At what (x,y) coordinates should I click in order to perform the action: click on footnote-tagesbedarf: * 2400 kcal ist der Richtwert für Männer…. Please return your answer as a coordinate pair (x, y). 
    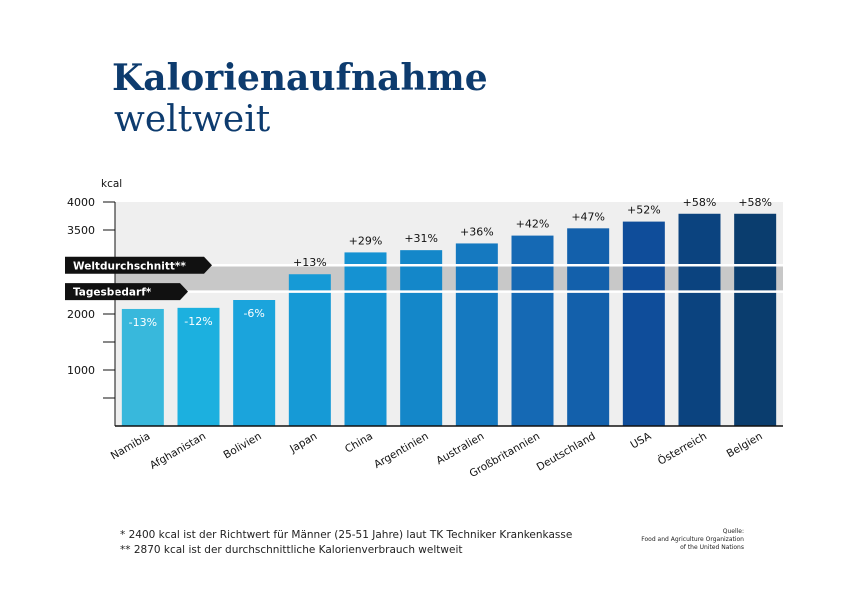
    Looking at the image, I should click on (346, 535).